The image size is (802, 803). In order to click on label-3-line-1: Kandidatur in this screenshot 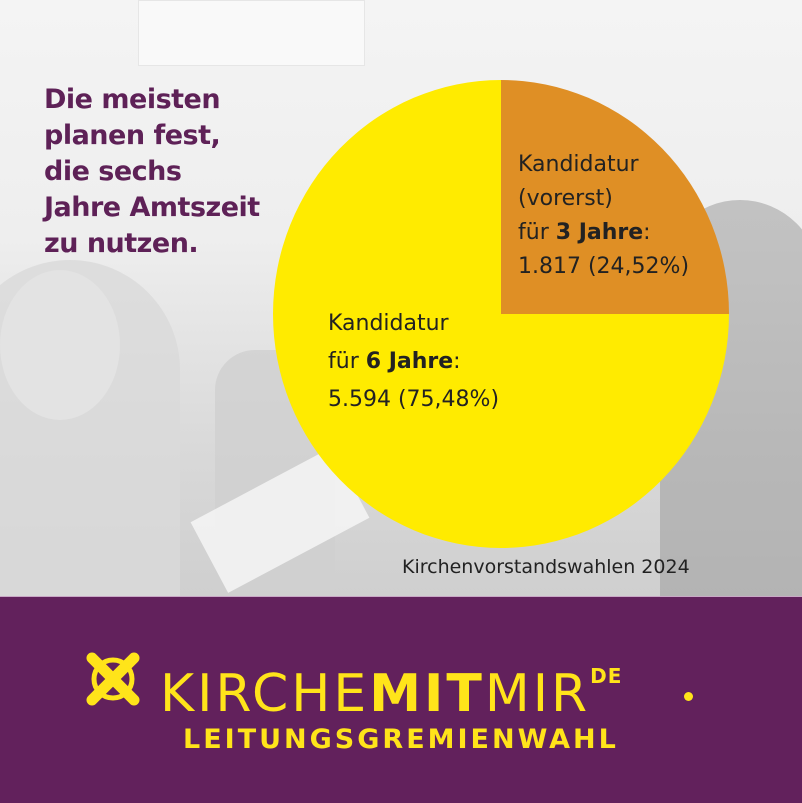, I will do `click(578, 164)`.